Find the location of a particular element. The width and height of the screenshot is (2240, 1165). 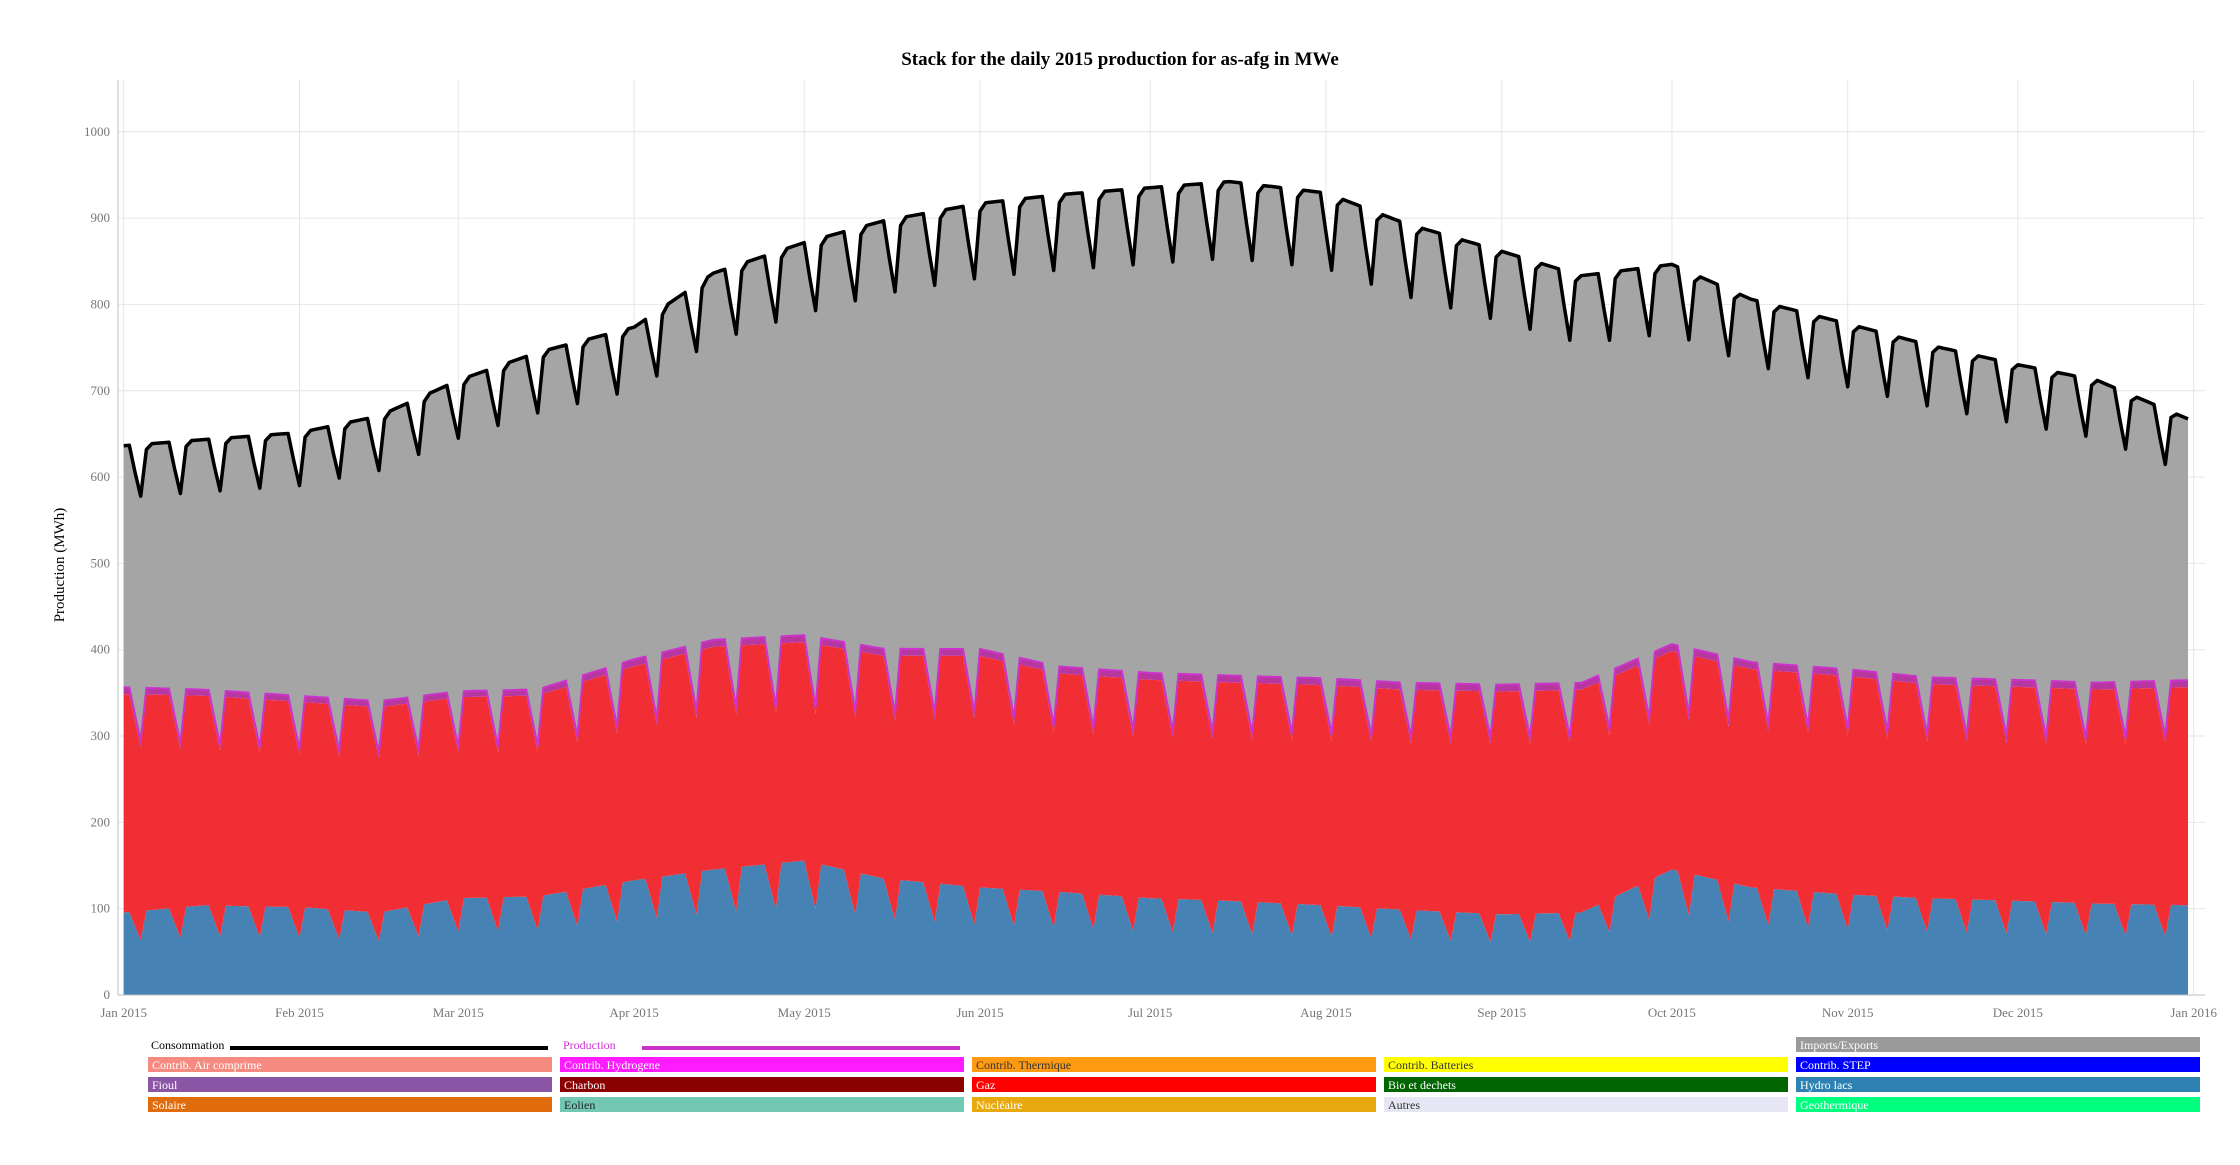

legend-label-contrib-hydrogene: Contrib. Hydrogene is located at coordinates (612, 1065).